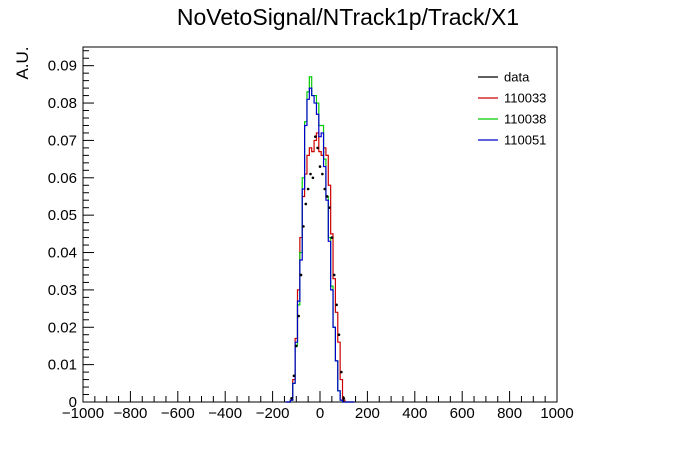  I want to click on x-tick-label: −1000, so click(83, 413).